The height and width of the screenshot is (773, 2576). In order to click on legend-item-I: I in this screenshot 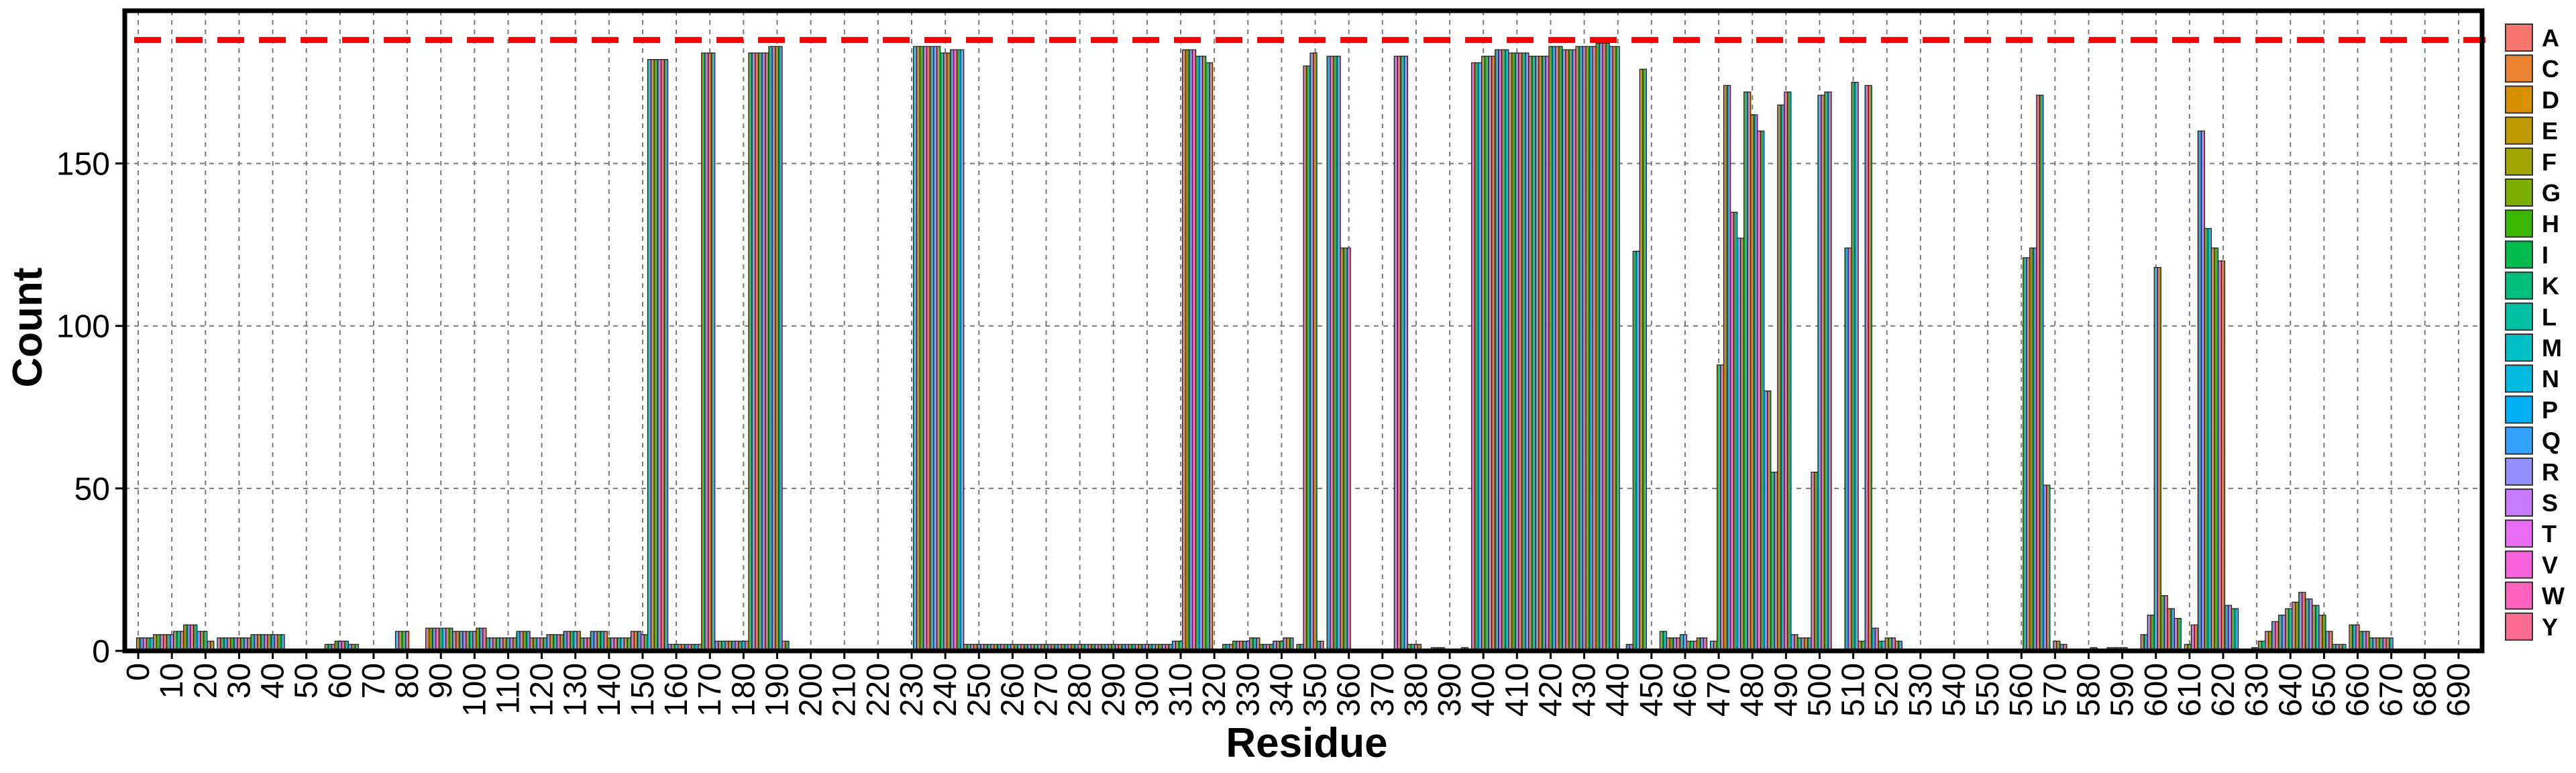, I will do `click(2526, 255)`.